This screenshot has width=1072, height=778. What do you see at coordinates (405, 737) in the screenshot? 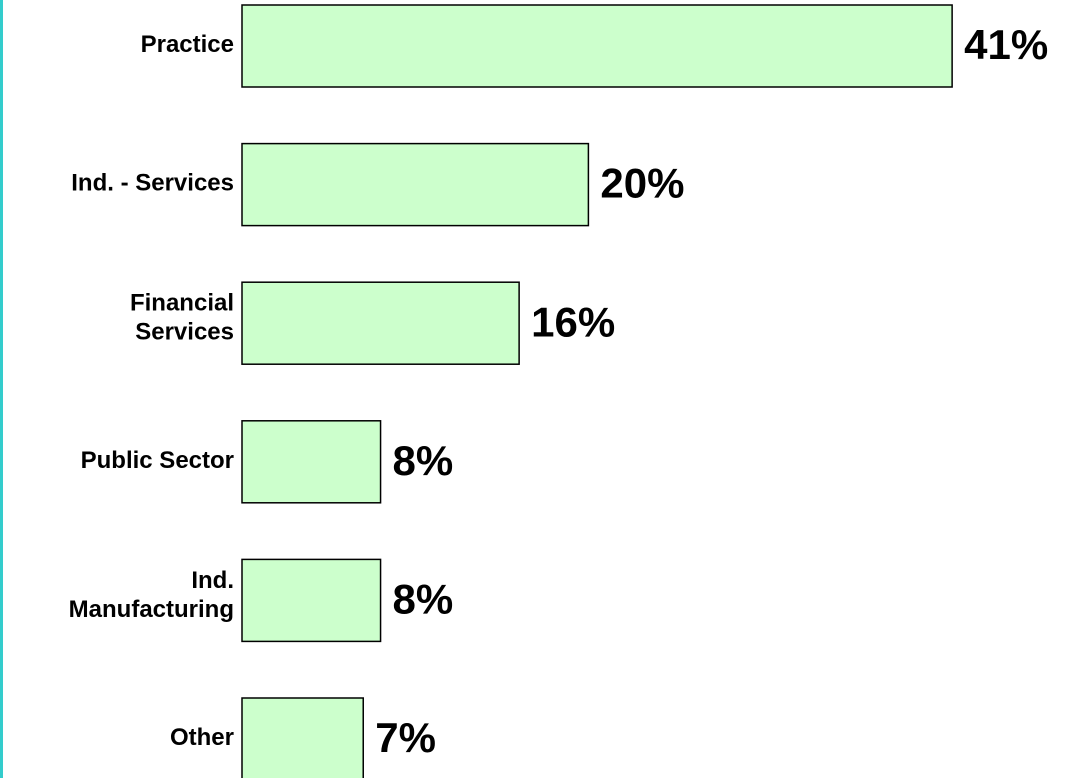
I see `value-label: 7%` at bounding box center [405, 737].